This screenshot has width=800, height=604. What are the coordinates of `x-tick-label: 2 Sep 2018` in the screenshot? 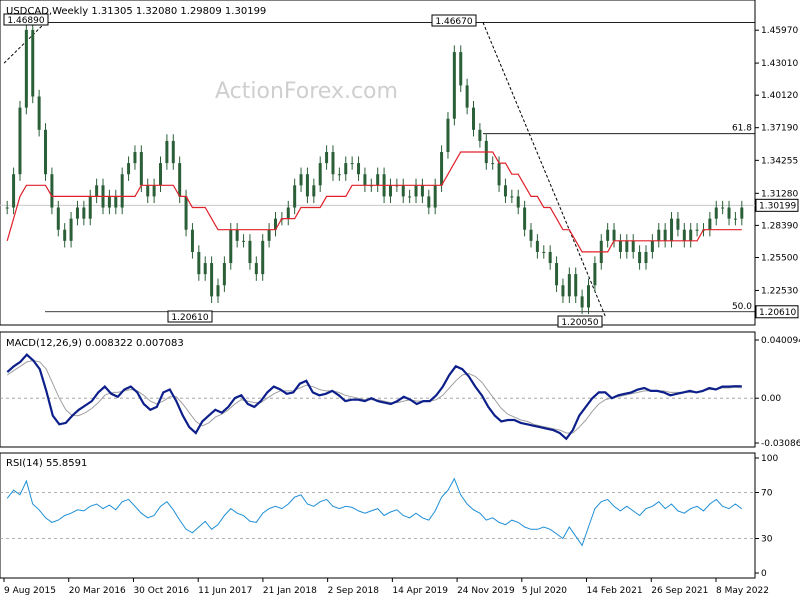 It's located at (354, 591).